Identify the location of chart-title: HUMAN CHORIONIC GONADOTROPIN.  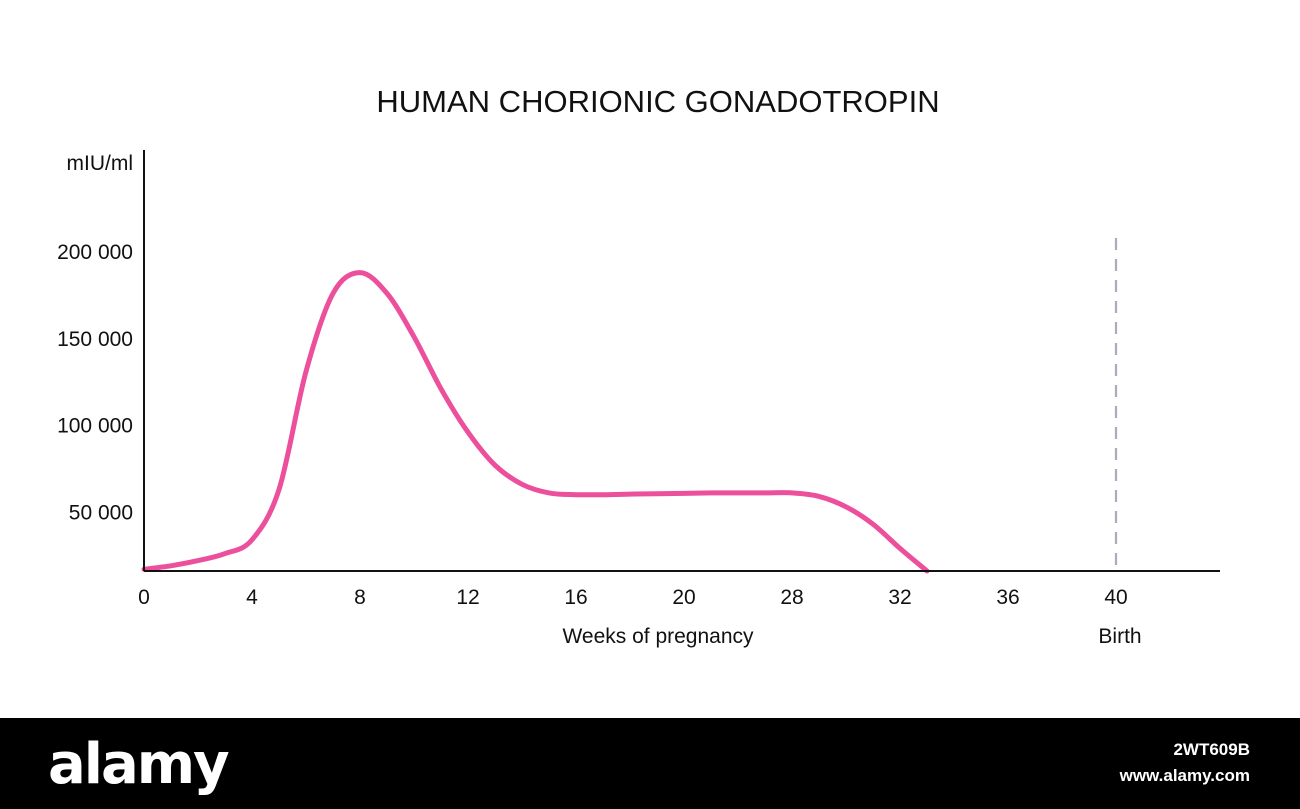
(657, 101).